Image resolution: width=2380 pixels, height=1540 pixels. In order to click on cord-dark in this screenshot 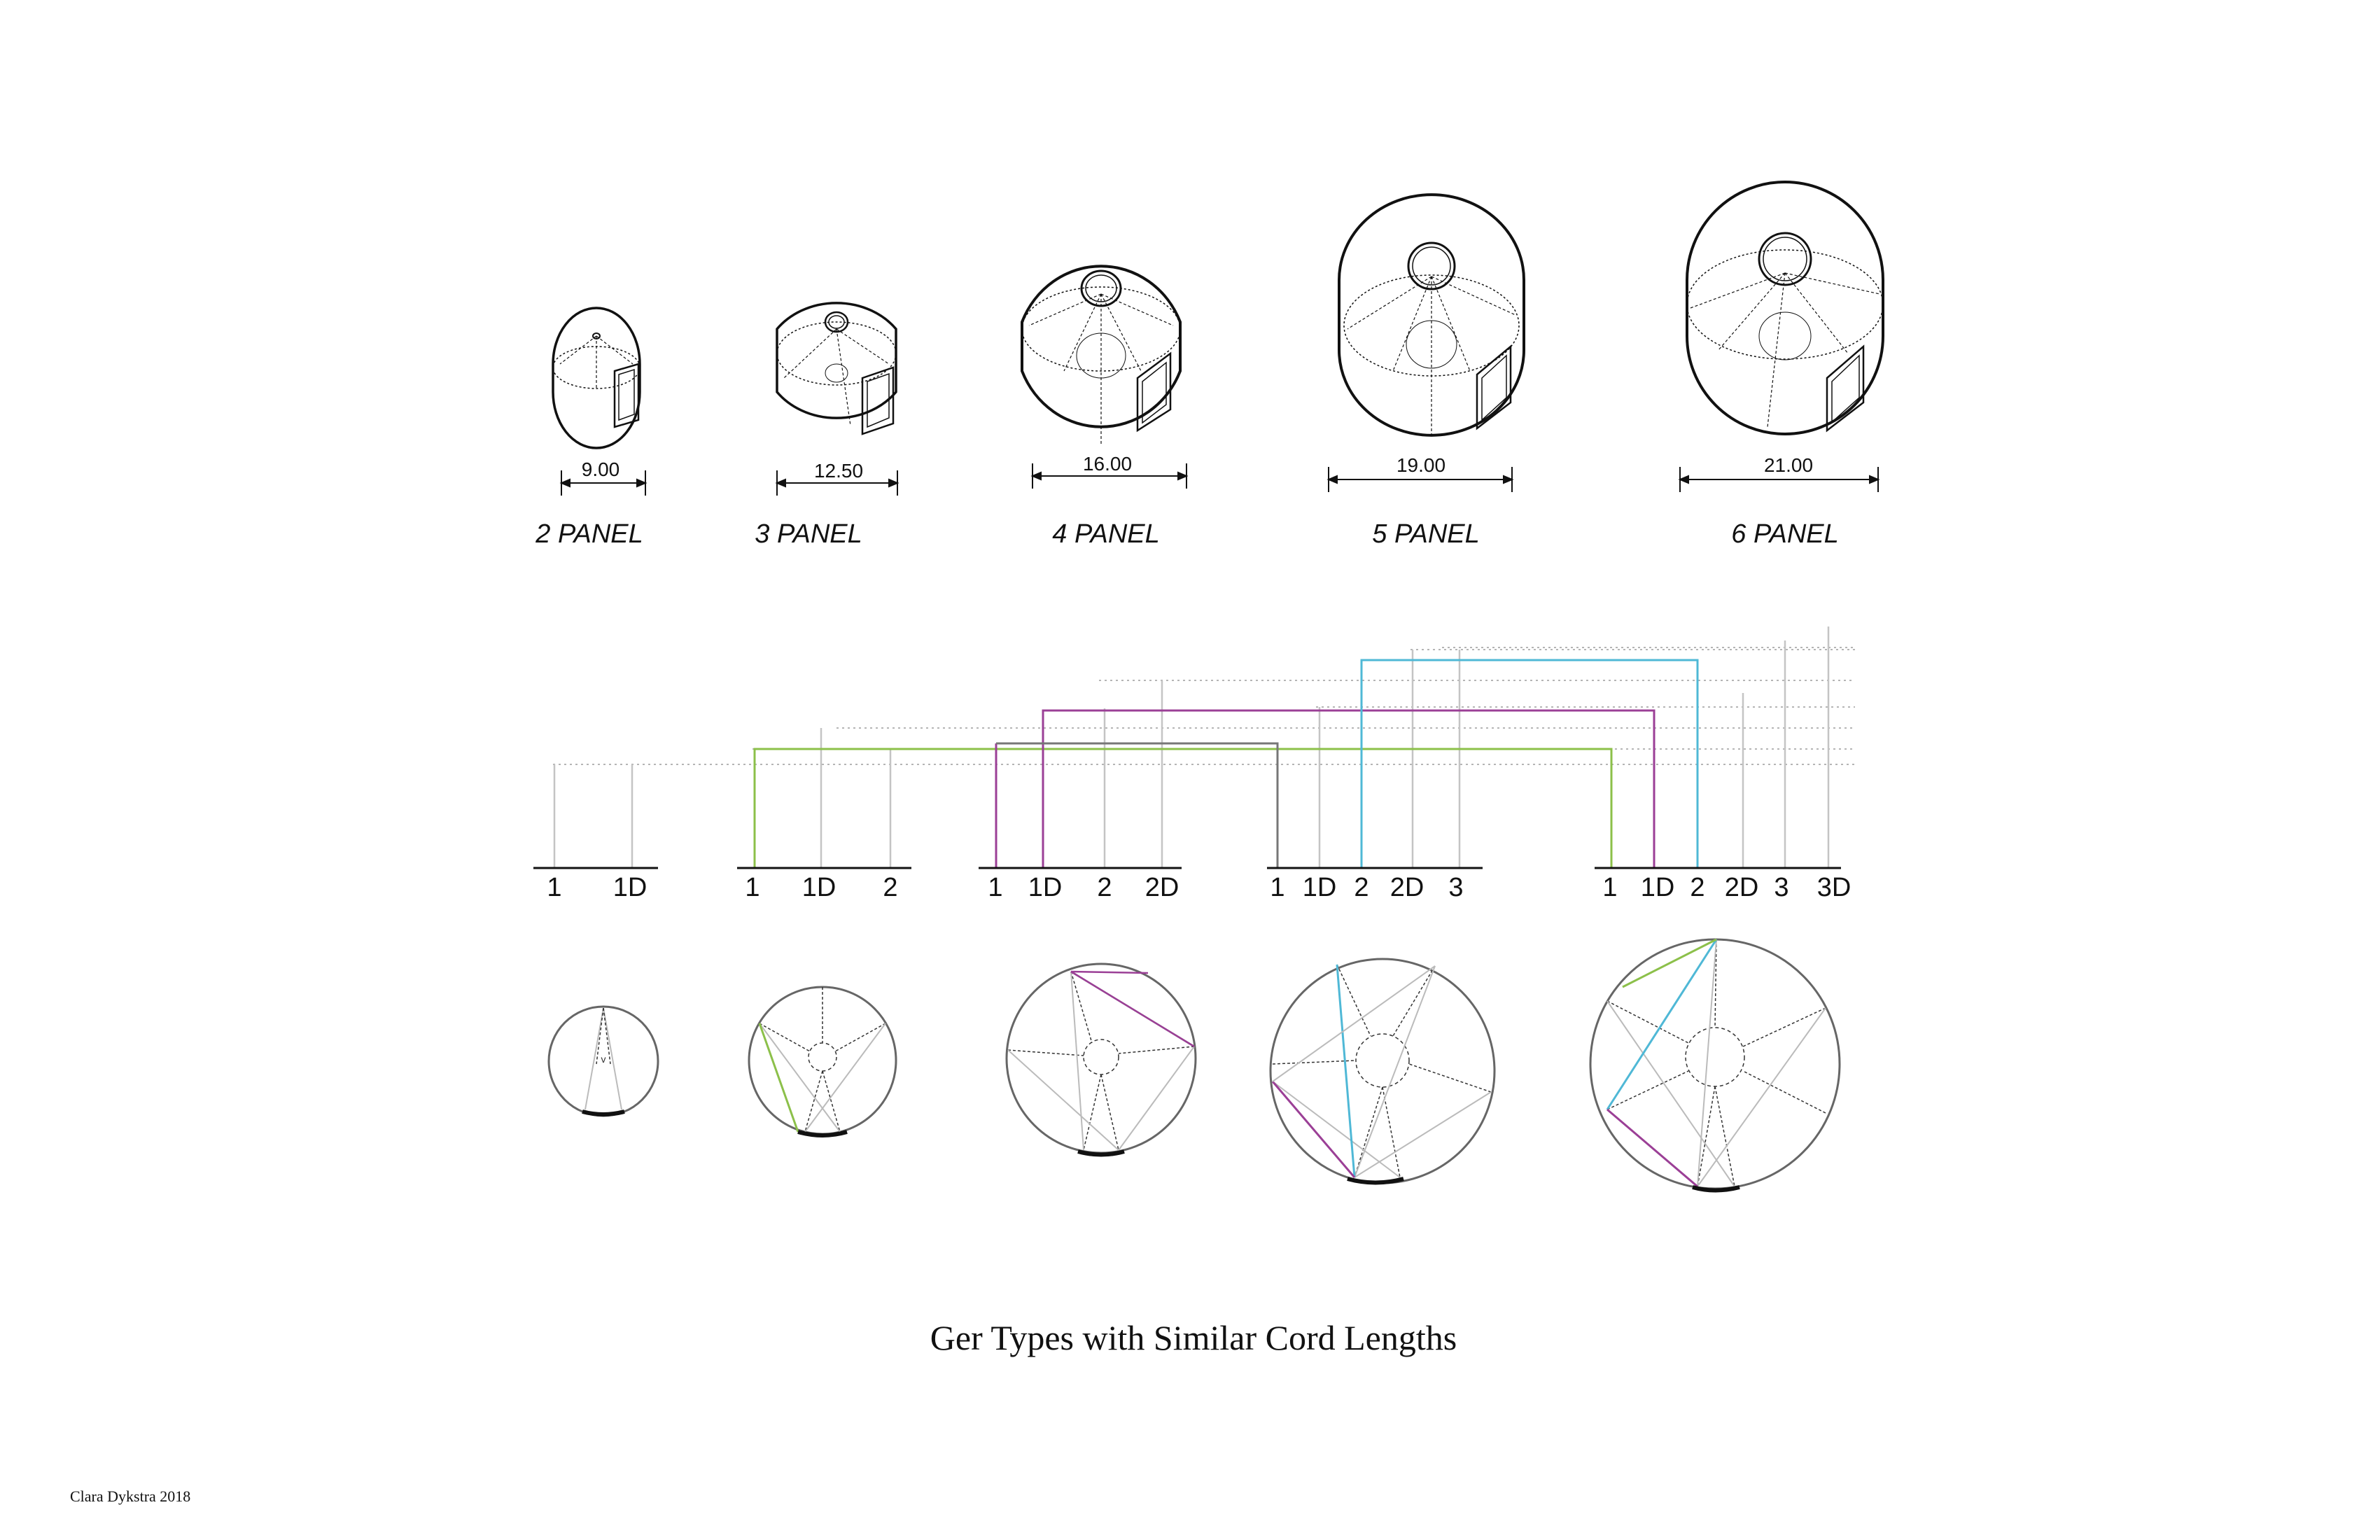, I will do `click(1137, 805)`.